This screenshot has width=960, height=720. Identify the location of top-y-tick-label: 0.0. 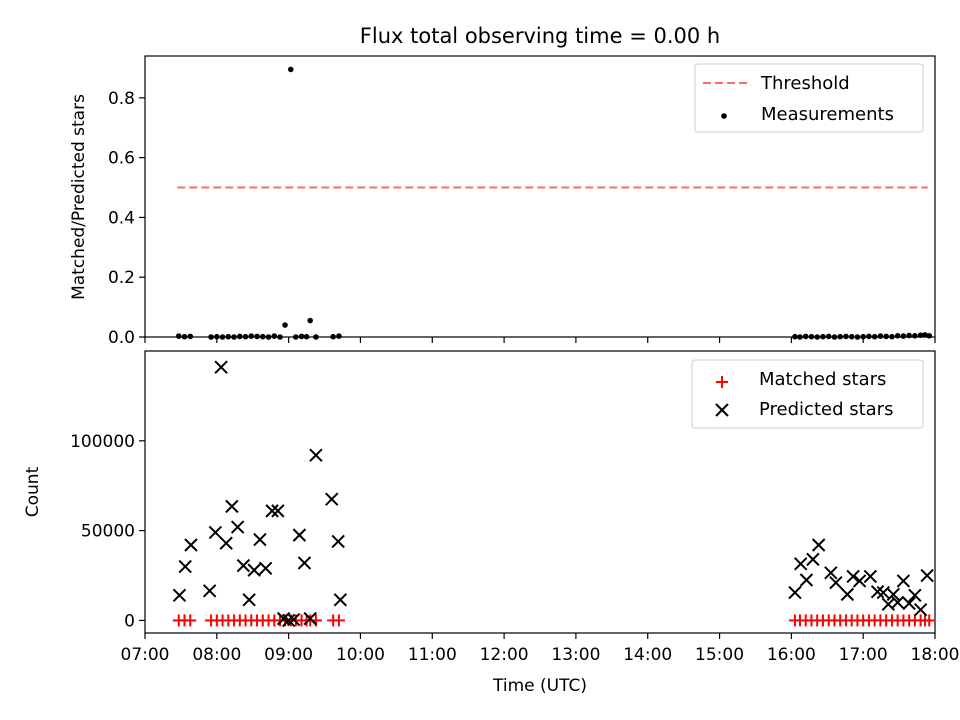
(121, 338).